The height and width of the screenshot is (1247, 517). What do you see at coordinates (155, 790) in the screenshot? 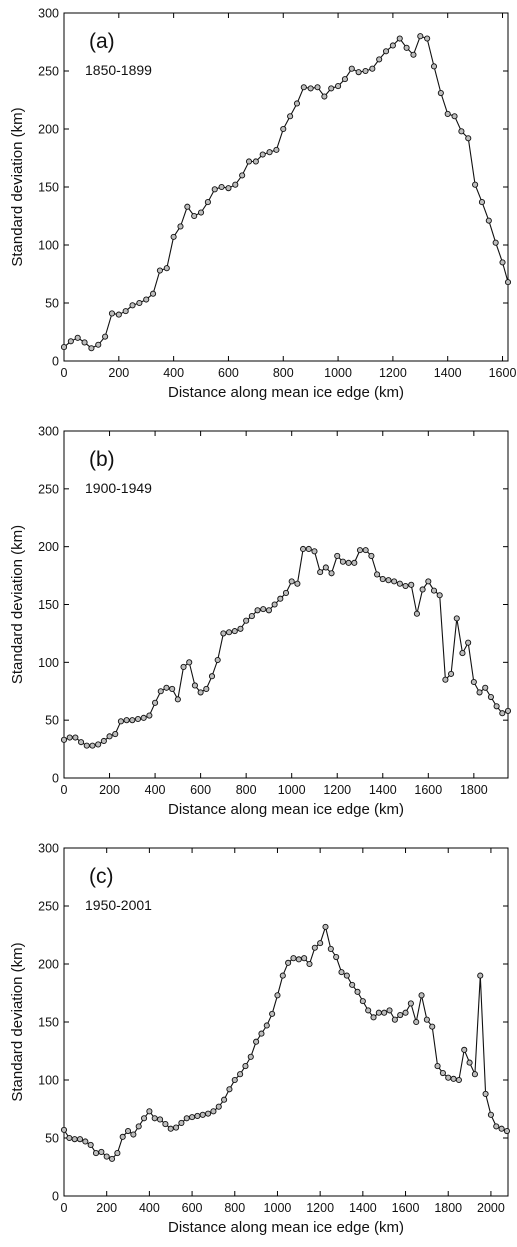
I see `x-tick-label: 400` at bounding box center [155, 790].